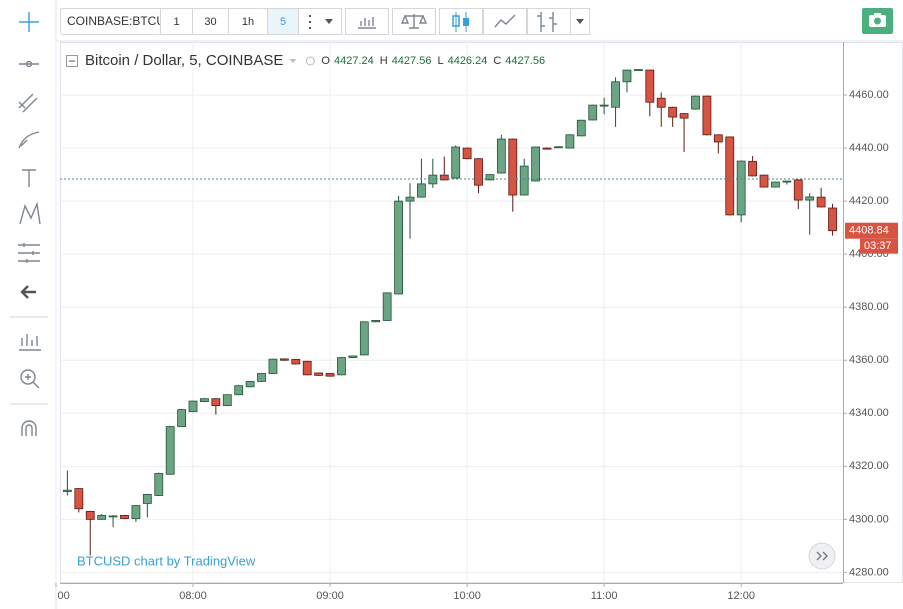  I want to click on symbol-text: COINBASE:BTCU, so click(116, 21).